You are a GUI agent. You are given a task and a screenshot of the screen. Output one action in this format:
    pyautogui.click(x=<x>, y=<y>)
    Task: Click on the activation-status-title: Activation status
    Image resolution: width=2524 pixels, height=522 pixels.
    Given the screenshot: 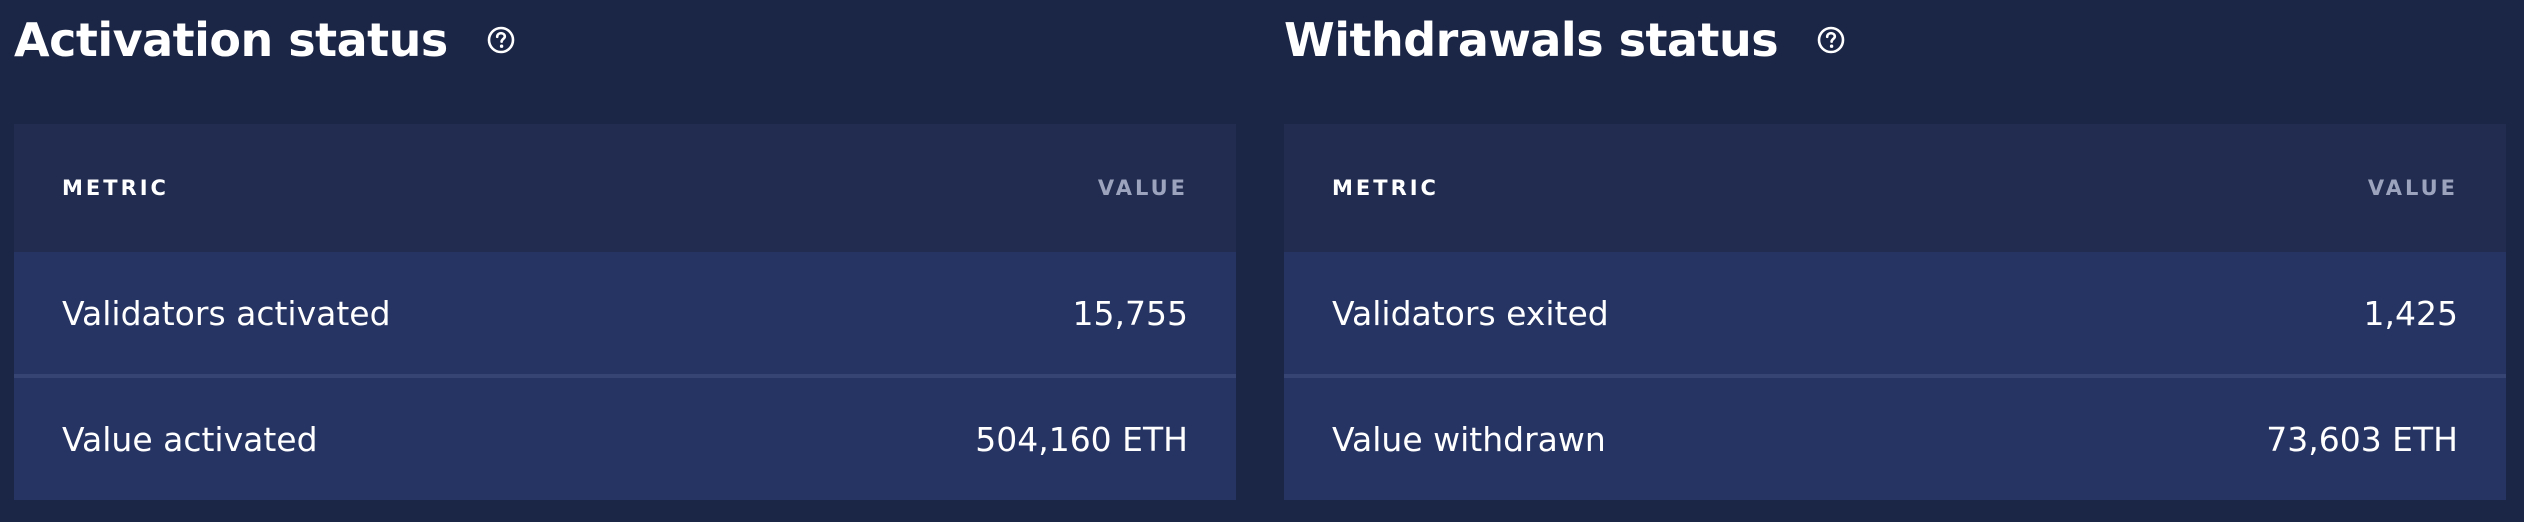 What is the action you would take?
    pyautogui.click(x=231, y=40)
    